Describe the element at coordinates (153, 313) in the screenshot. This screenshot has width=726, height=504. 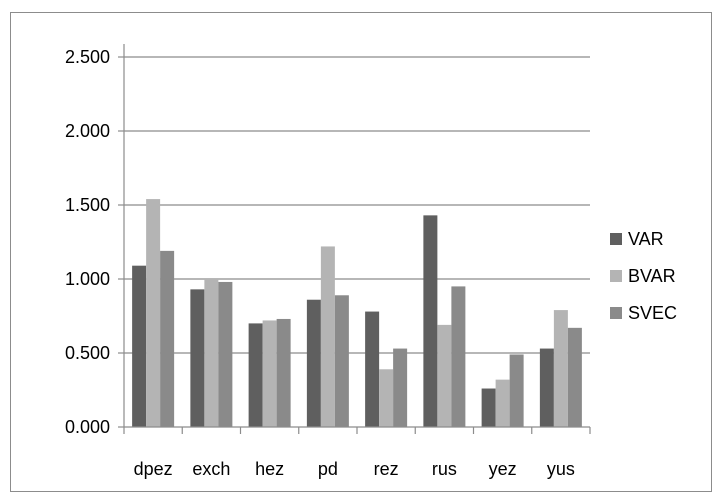
I see `bar-bvar-dpez` at that location.